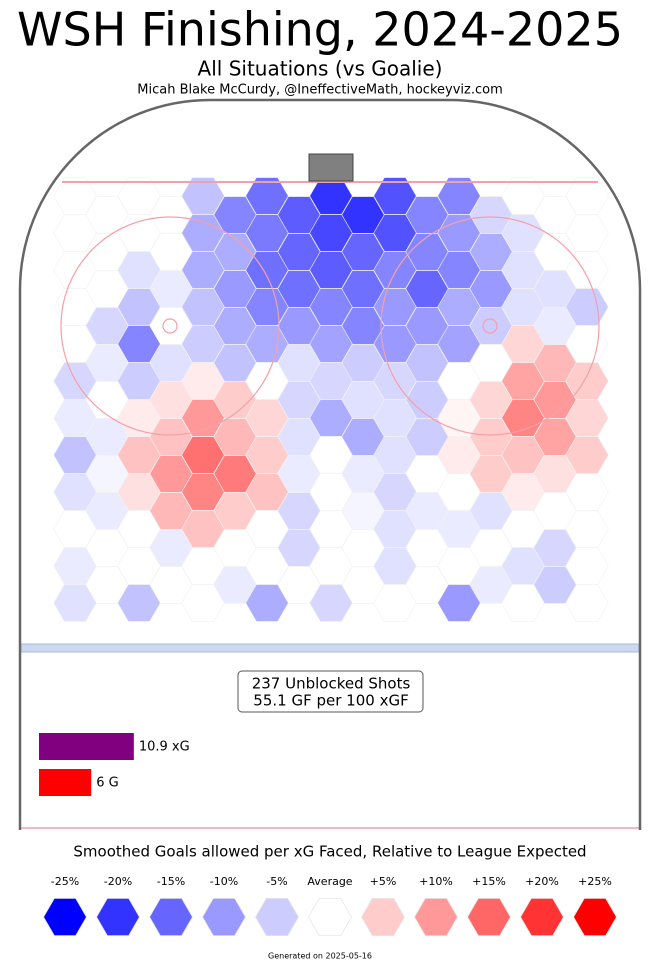  I want to click on bar-label: 6 G, so click(107, 783).